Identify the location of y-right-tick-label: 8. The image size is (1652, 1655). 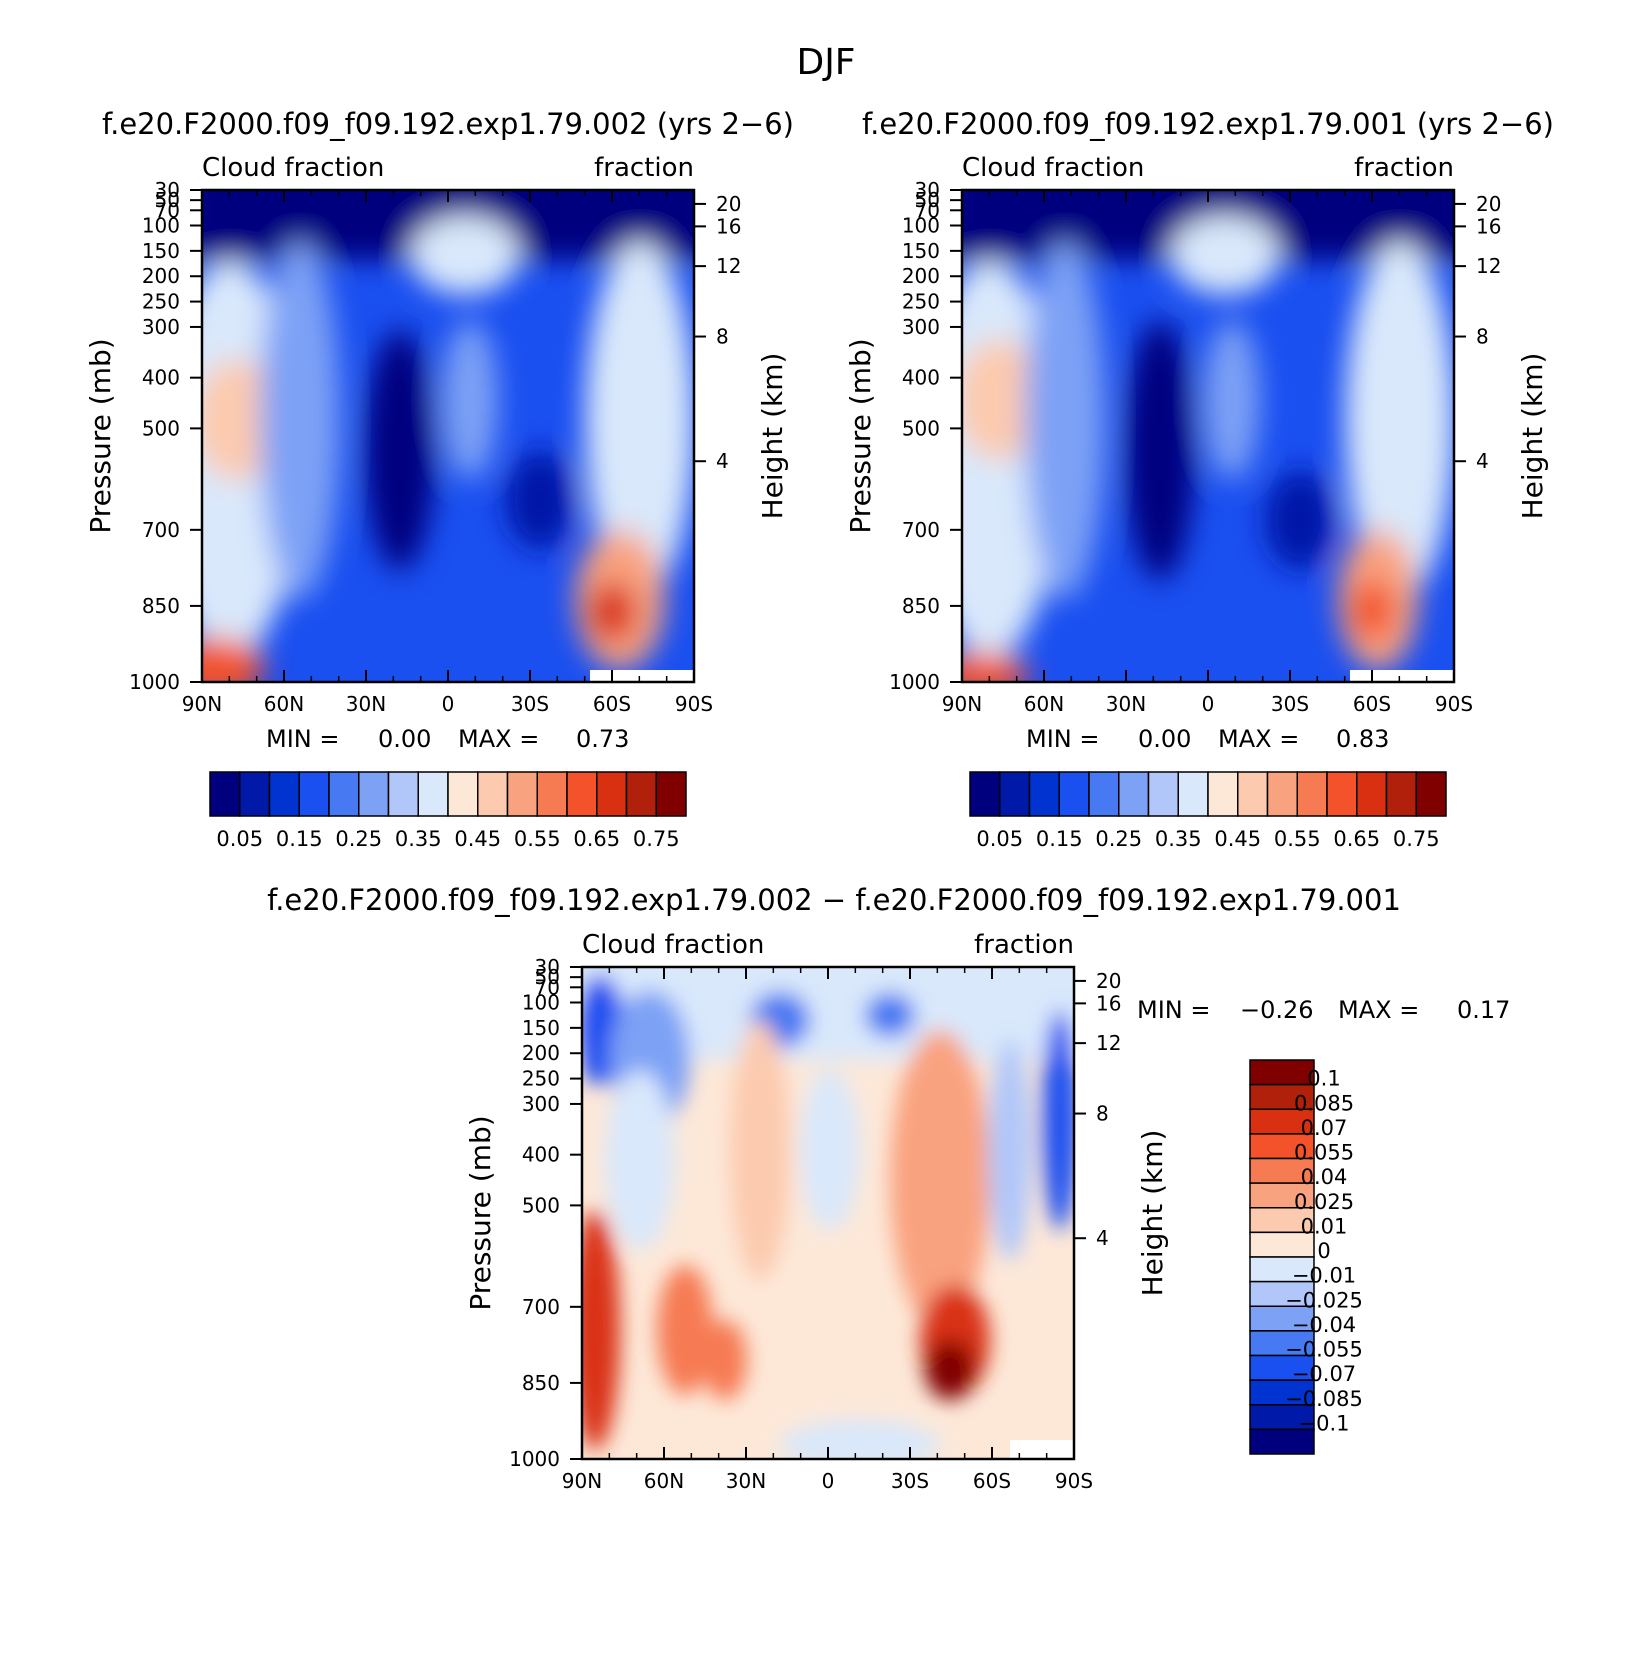
(1482, 337).